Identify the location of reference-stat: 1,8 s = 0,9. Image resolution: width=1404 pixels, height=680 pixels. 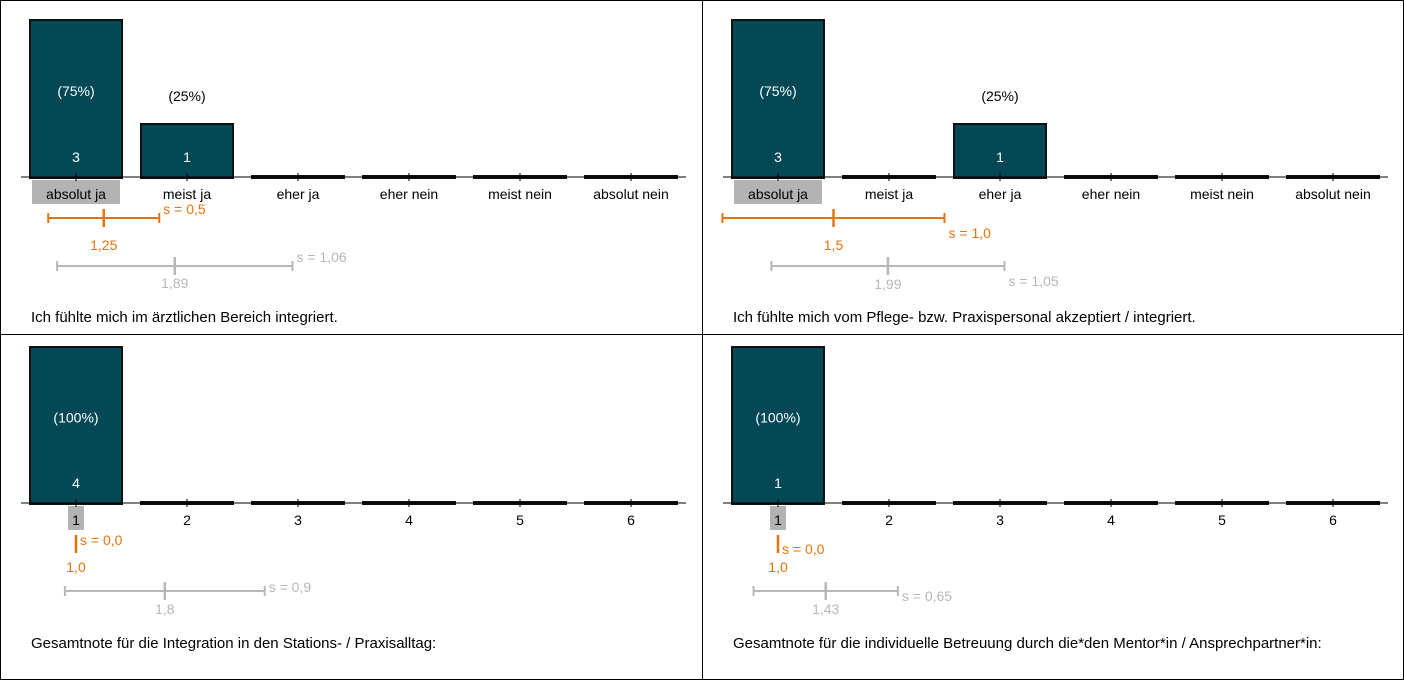
(187, 598).